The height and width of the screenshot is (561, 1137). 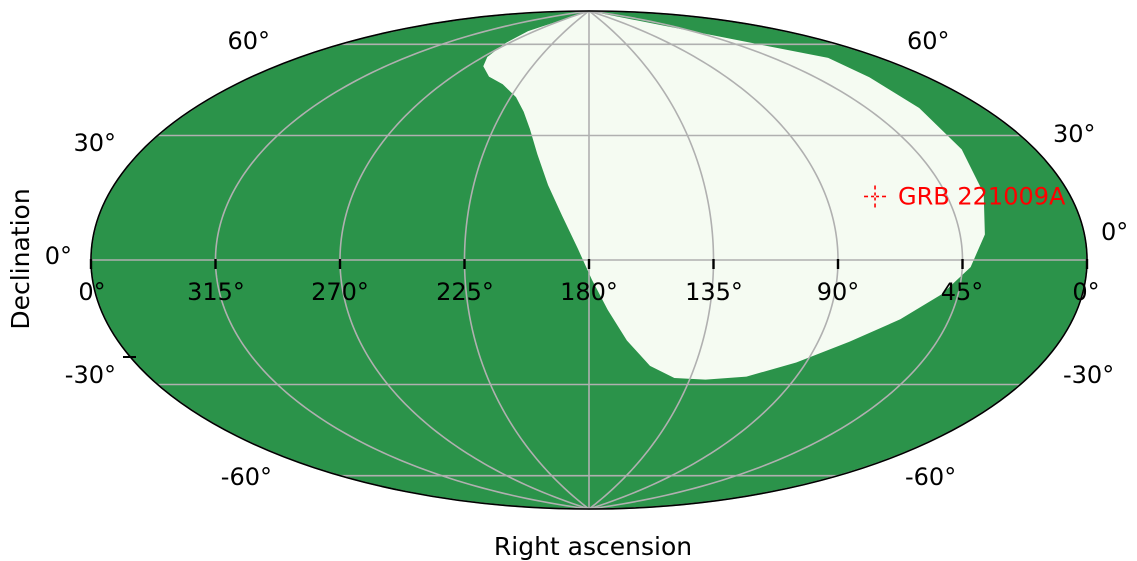 I want to click on dec-tick-left-minus-30: -30°, so click(x=90, y=375).